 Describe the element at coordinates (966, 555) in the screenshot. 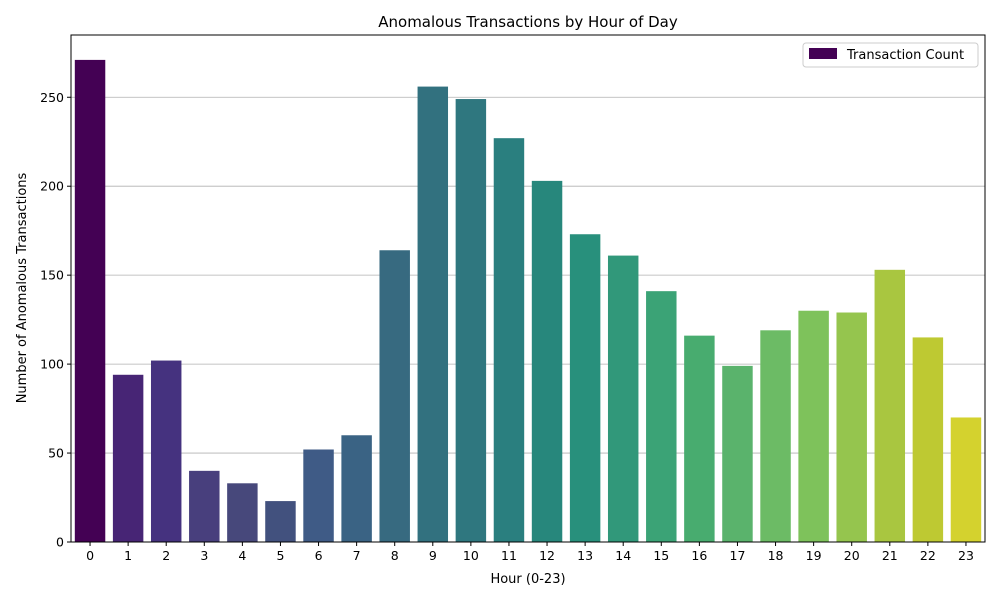

I see `x-tick-label: 23` at that location.